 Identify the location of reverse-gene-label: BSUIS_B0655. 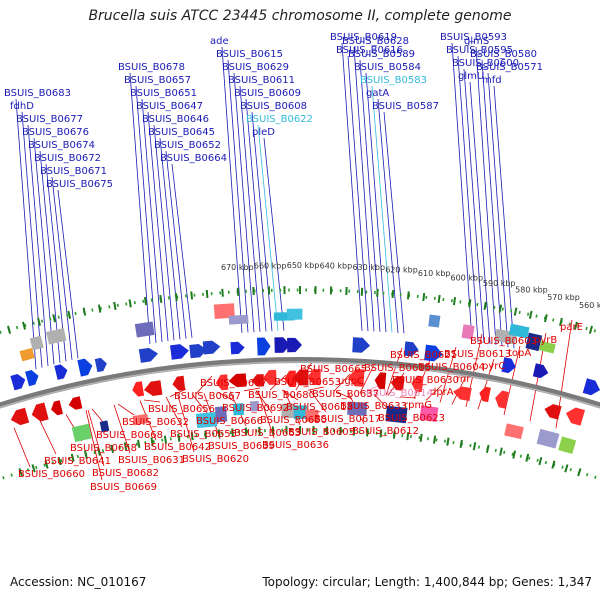
(203, 434).